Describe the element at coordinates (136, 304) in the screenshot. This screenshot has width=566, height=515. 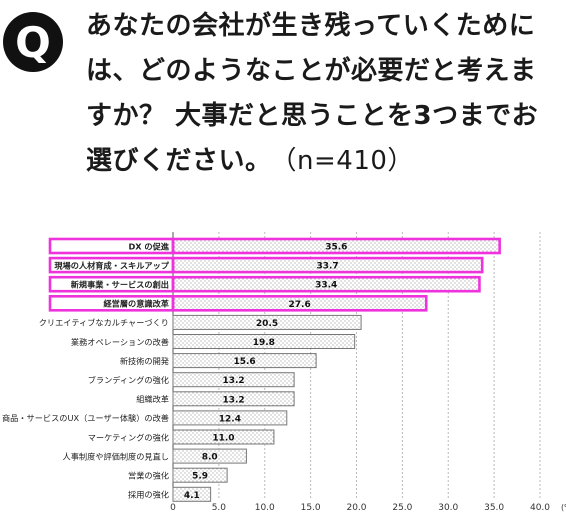
I see `category-label: 経営層の意識改革` at that location.